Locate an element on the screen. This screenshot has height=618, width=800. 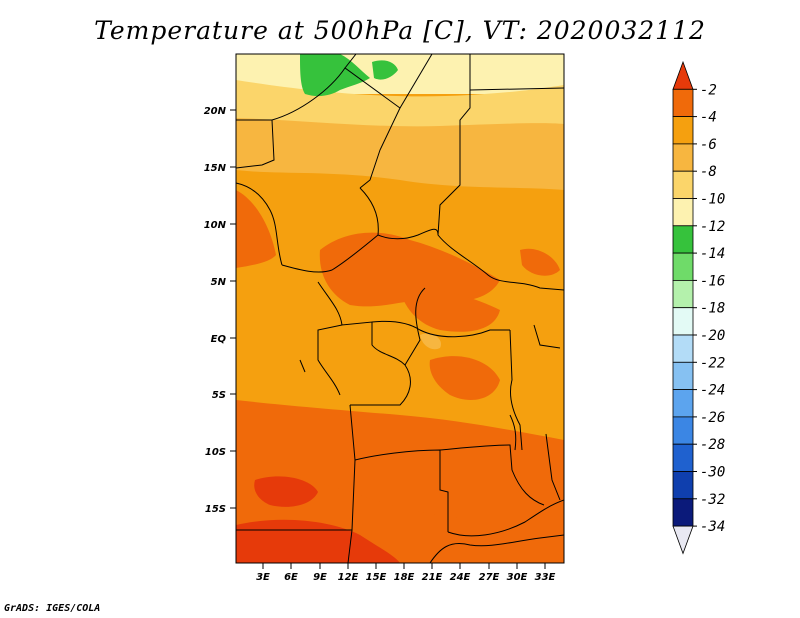
lat-tick-label: 5S is located at coordinates (219, 395).